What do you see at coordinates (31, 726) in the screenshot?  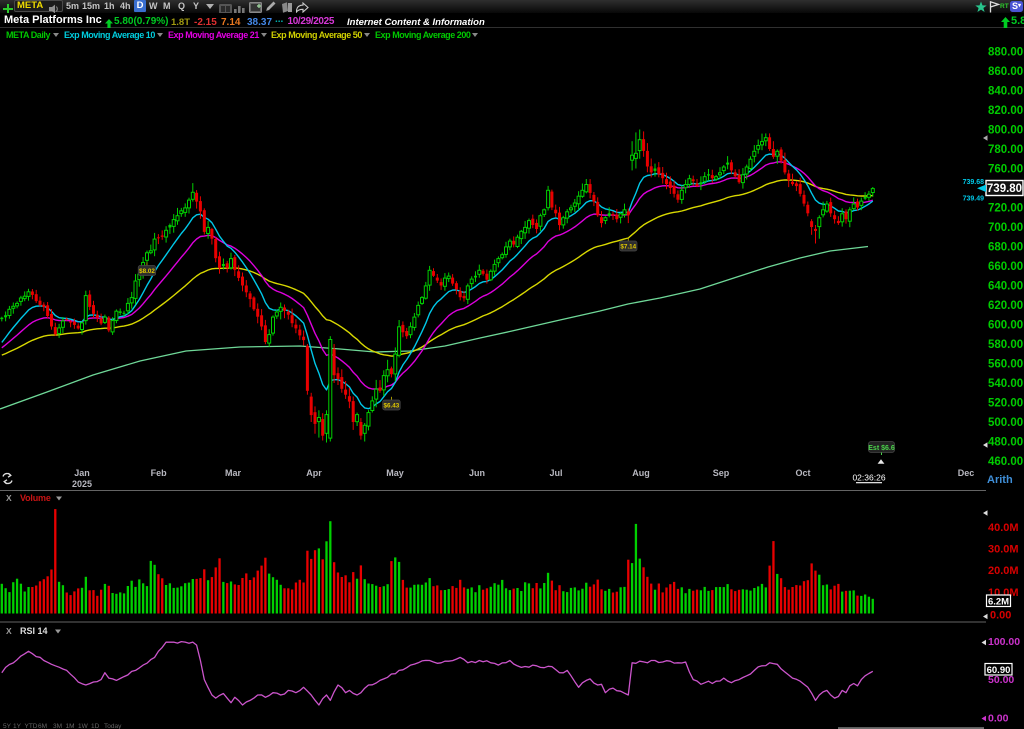 I see `svg-text: YTD` at bounding box center [31, 726].